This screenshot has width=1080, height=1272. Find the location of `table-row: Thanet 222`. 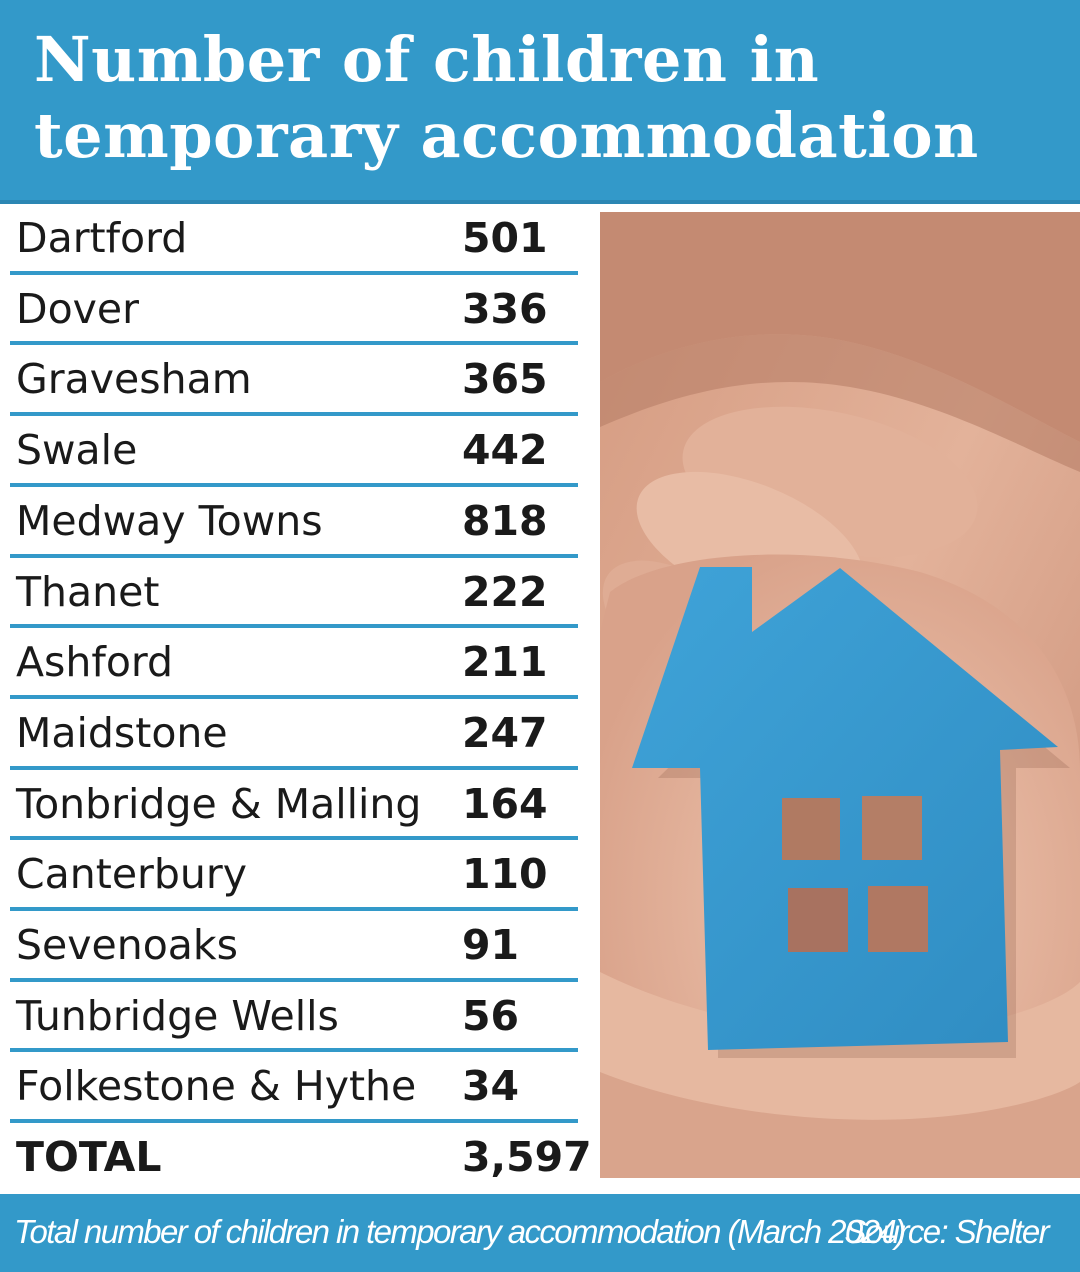

table-row: Thanet 222 is located at coordinates (294, 591).